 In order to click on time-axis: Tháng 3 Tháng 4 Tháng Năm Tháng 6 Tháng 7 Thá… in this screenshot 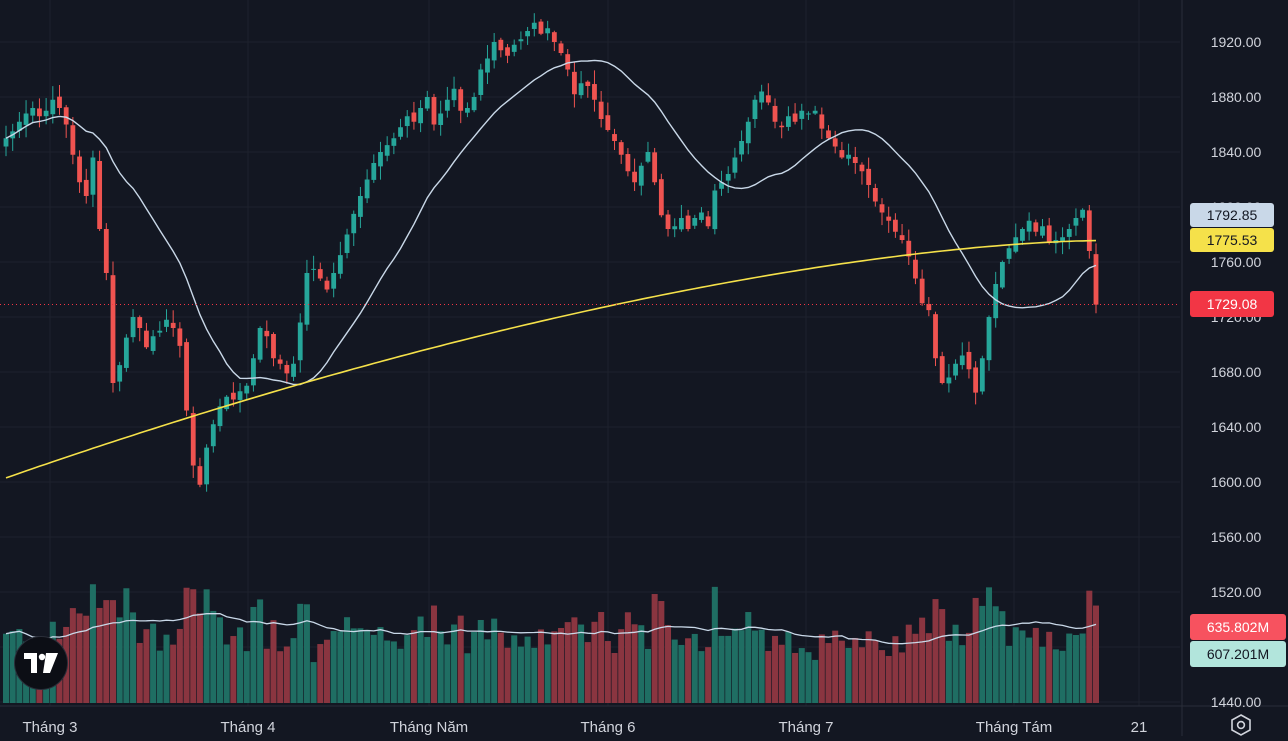, I will do `click(584, 727)`.